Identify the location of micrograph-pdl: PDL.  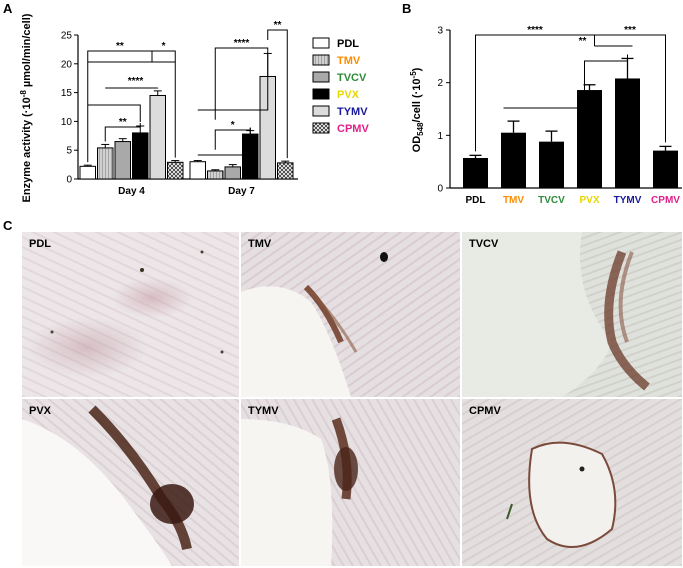
(130, 314).